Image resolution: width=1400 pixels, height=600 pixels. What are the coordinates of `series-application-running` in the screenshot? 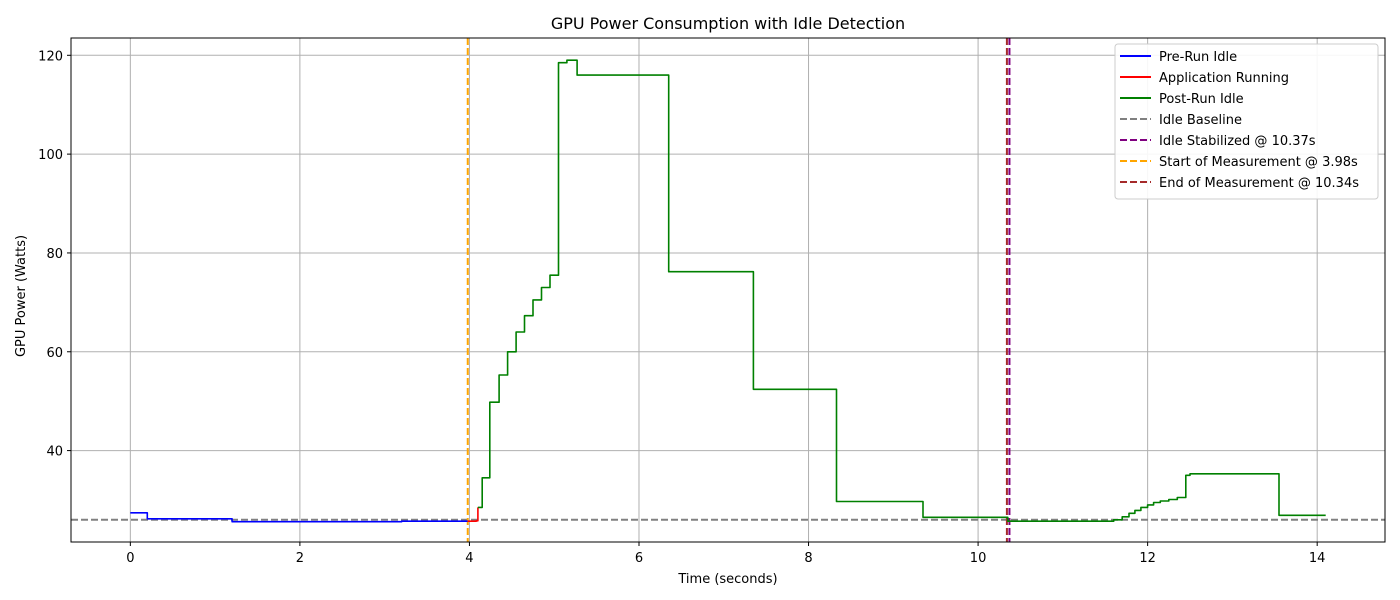 It's located at (473, 514).